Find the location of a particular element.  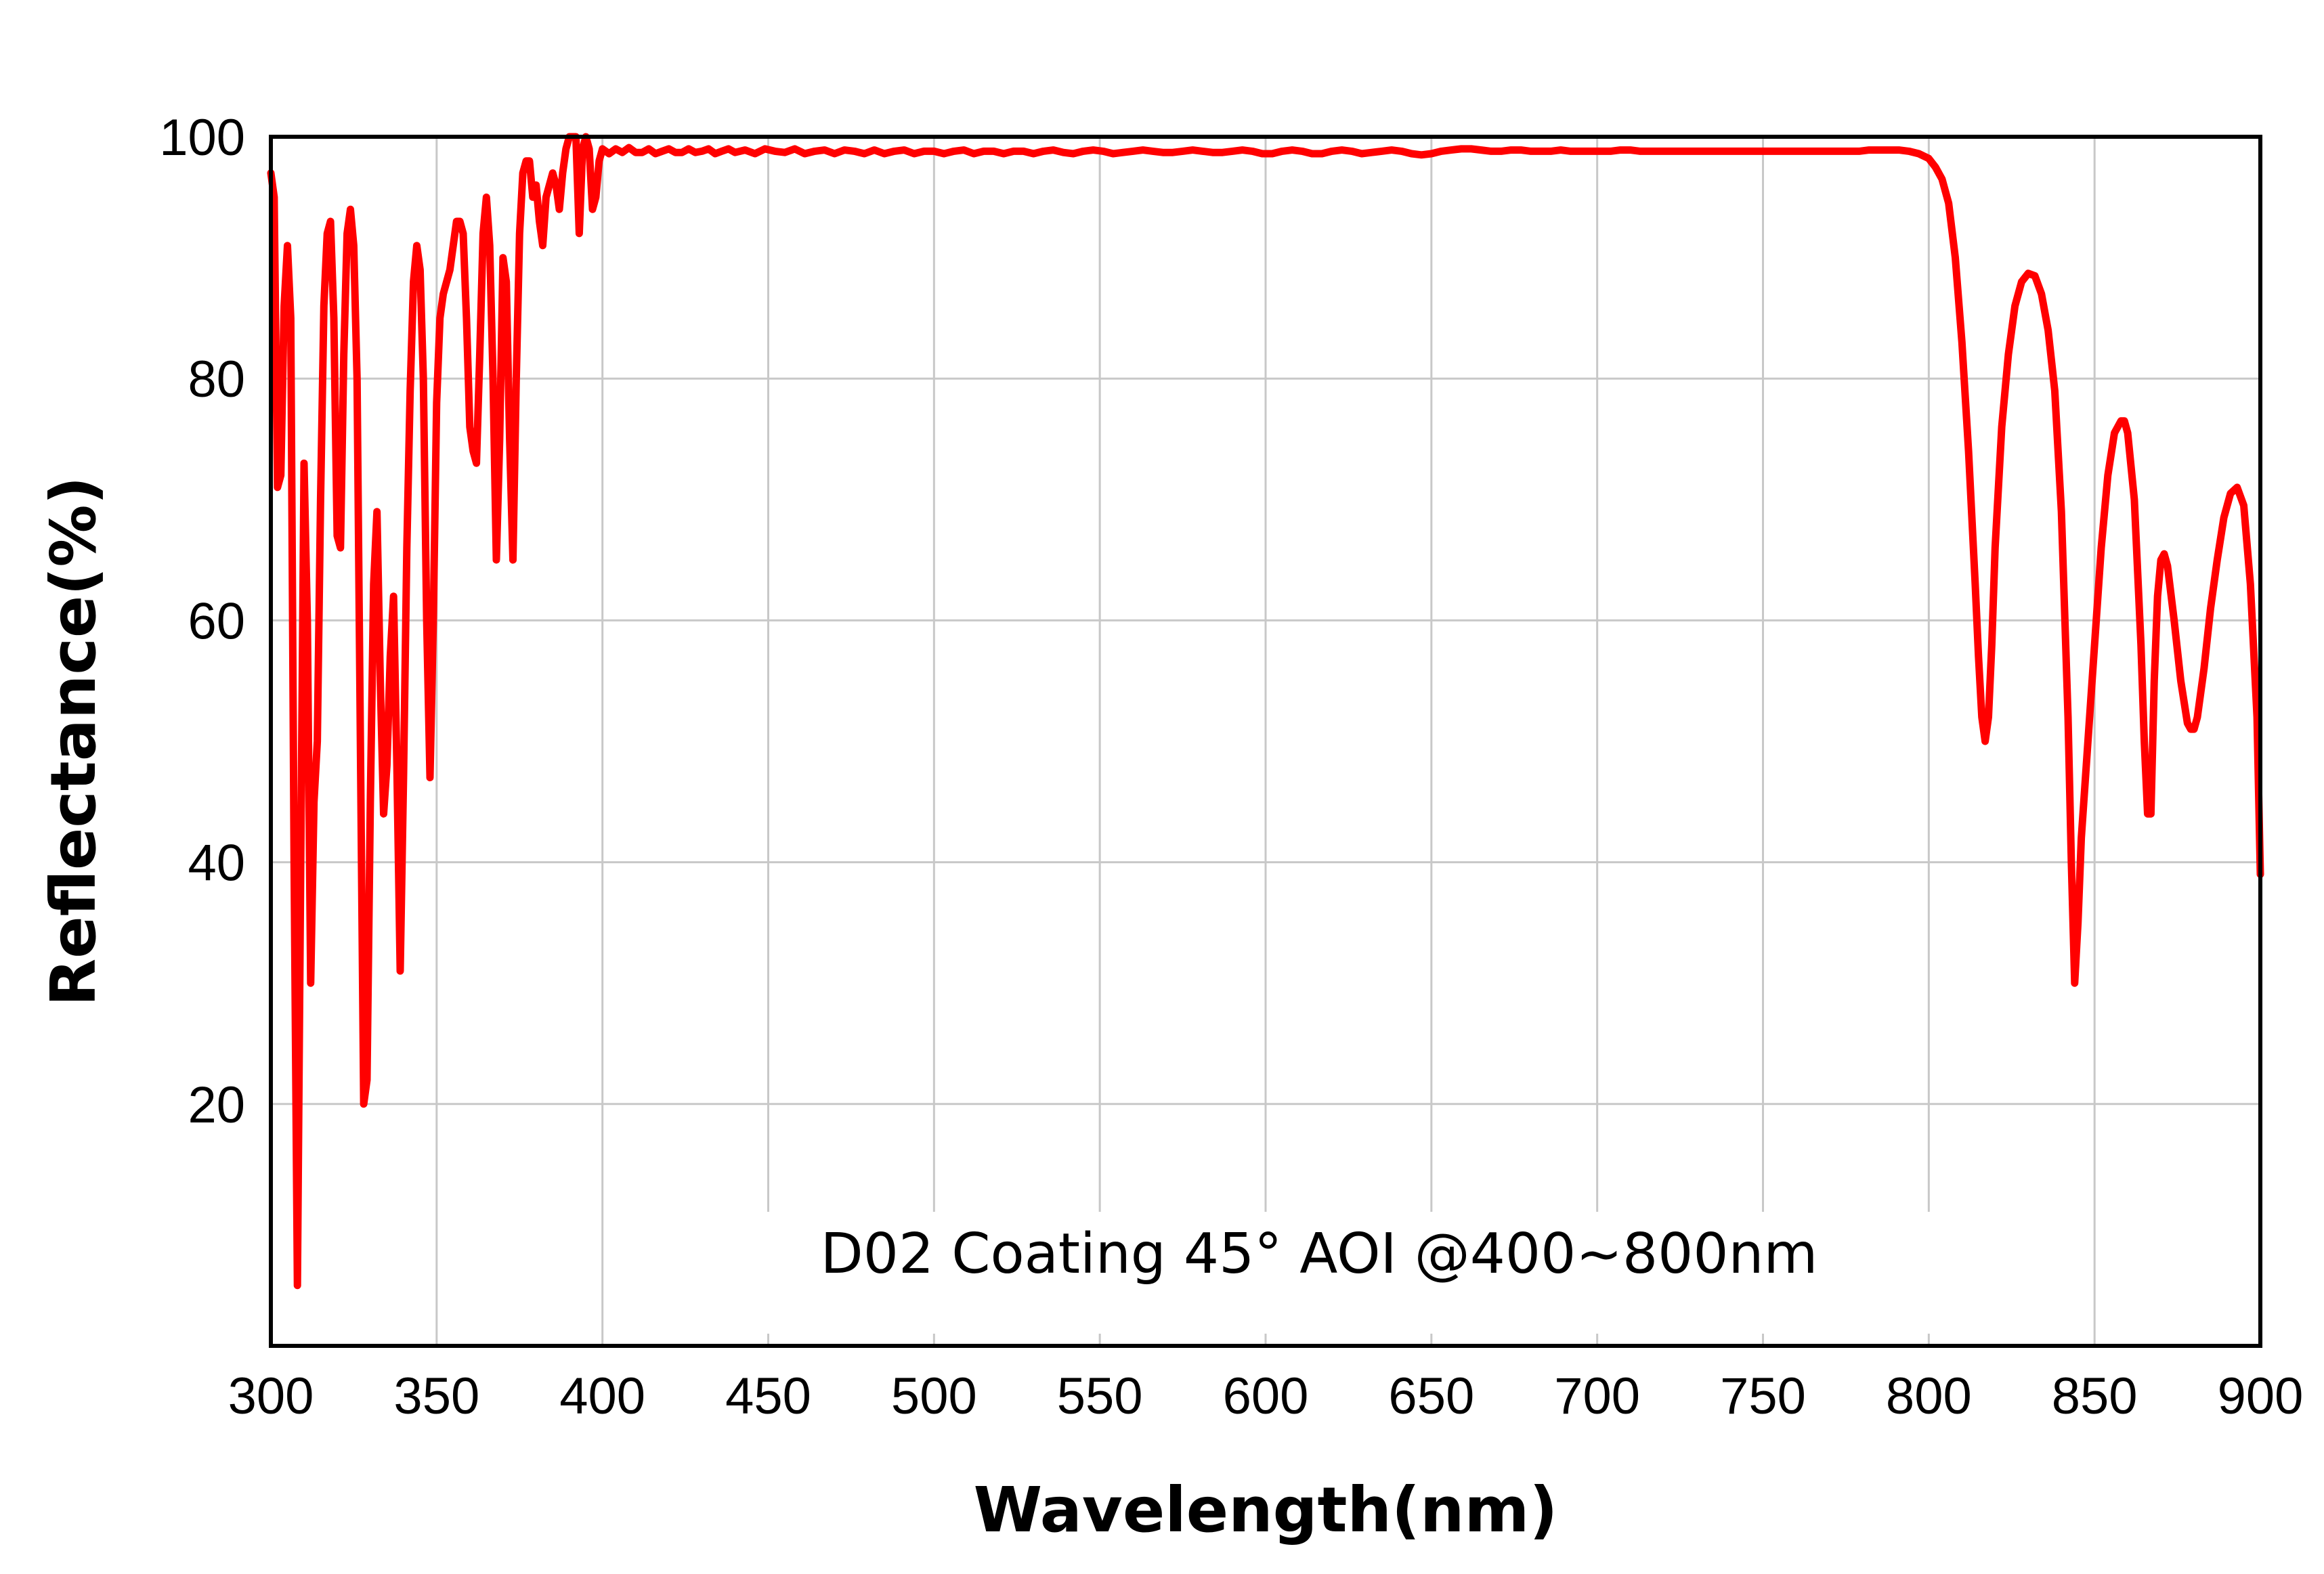

annotation-background is located at coordinates (1320, 1273).